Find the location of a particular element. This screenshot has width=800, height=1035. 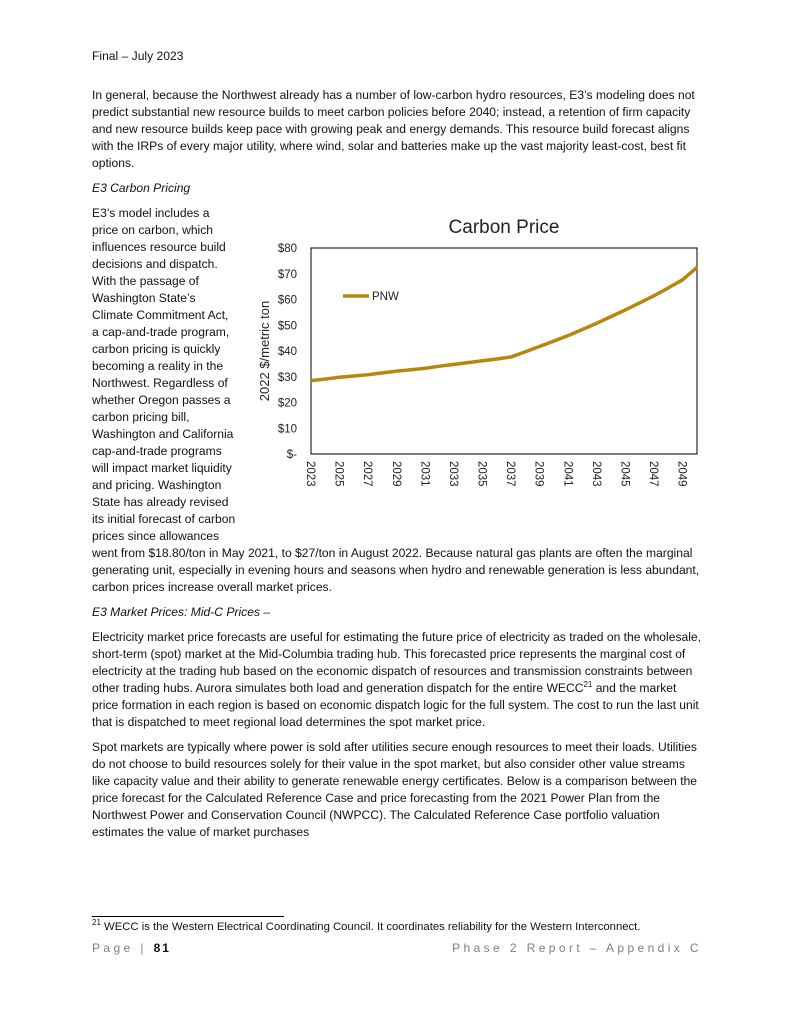

x-tick-label: 2037 is located at coordinates (510, 474).